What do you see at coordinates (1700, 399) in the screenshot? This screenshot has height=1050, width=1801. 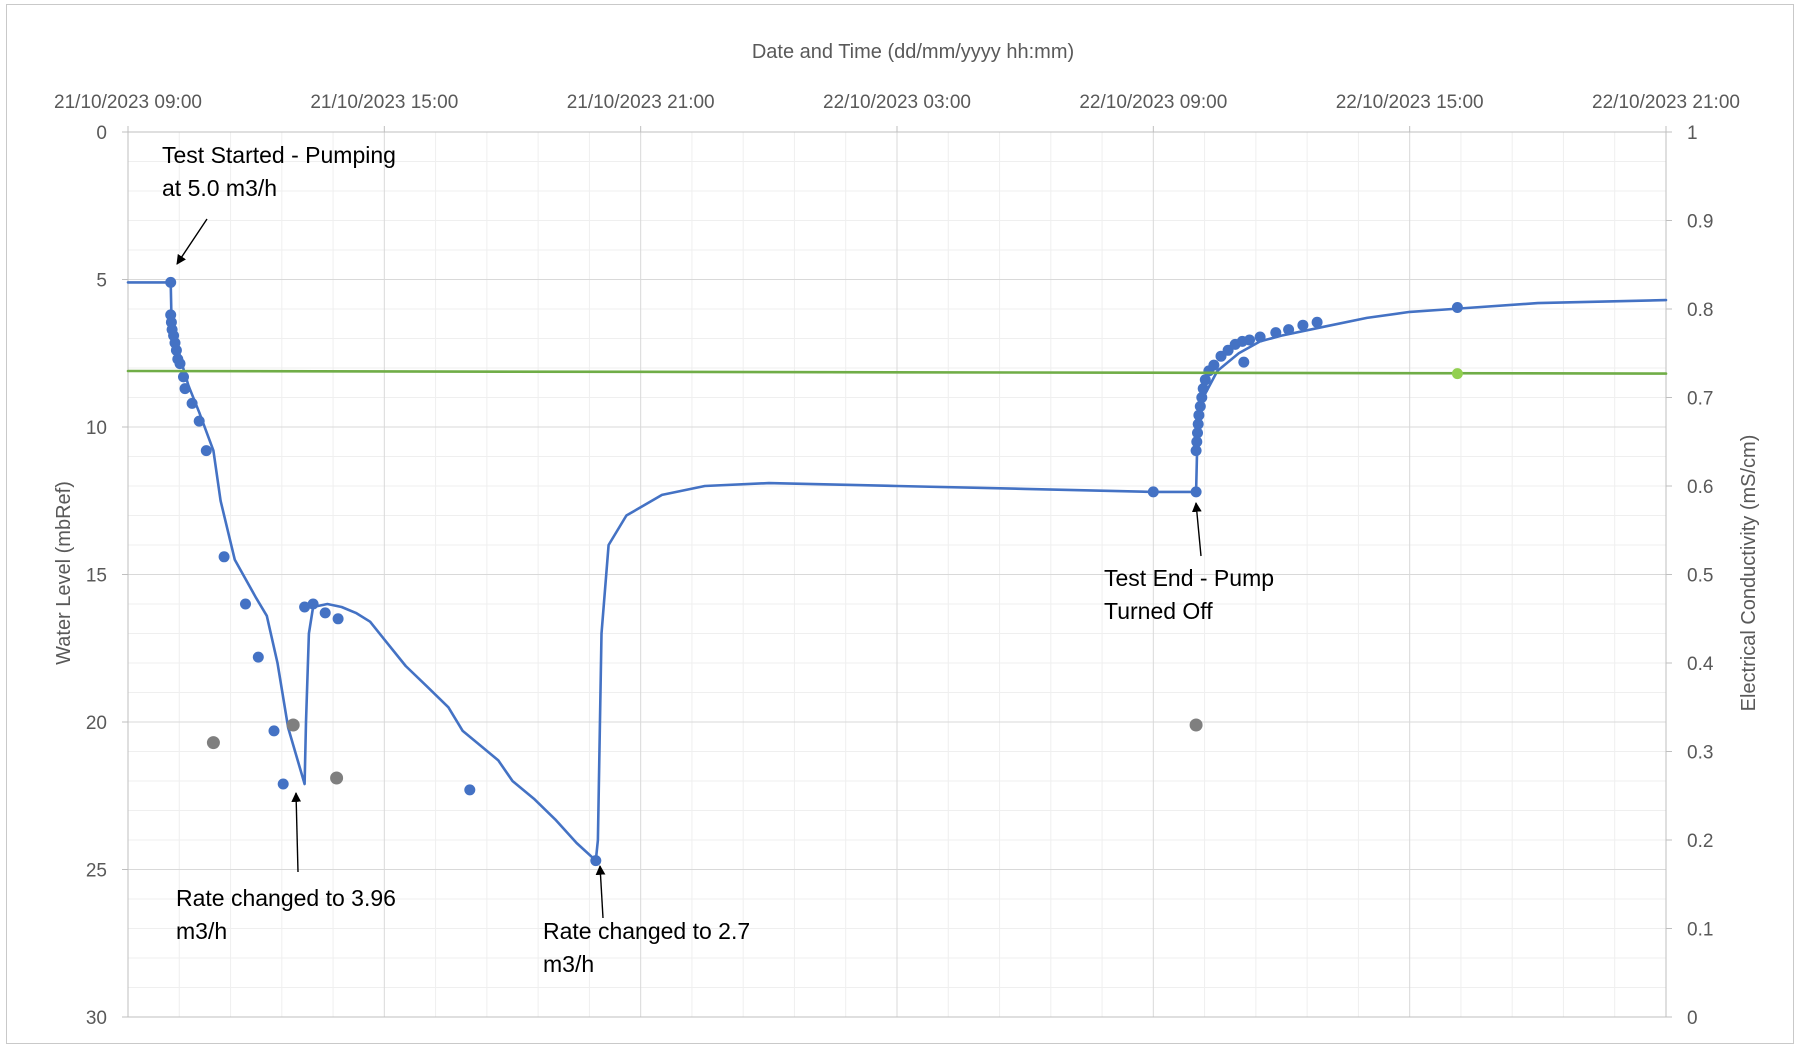 I see `y2-tick-label: 0.7` at bounding box center [1700, 399].